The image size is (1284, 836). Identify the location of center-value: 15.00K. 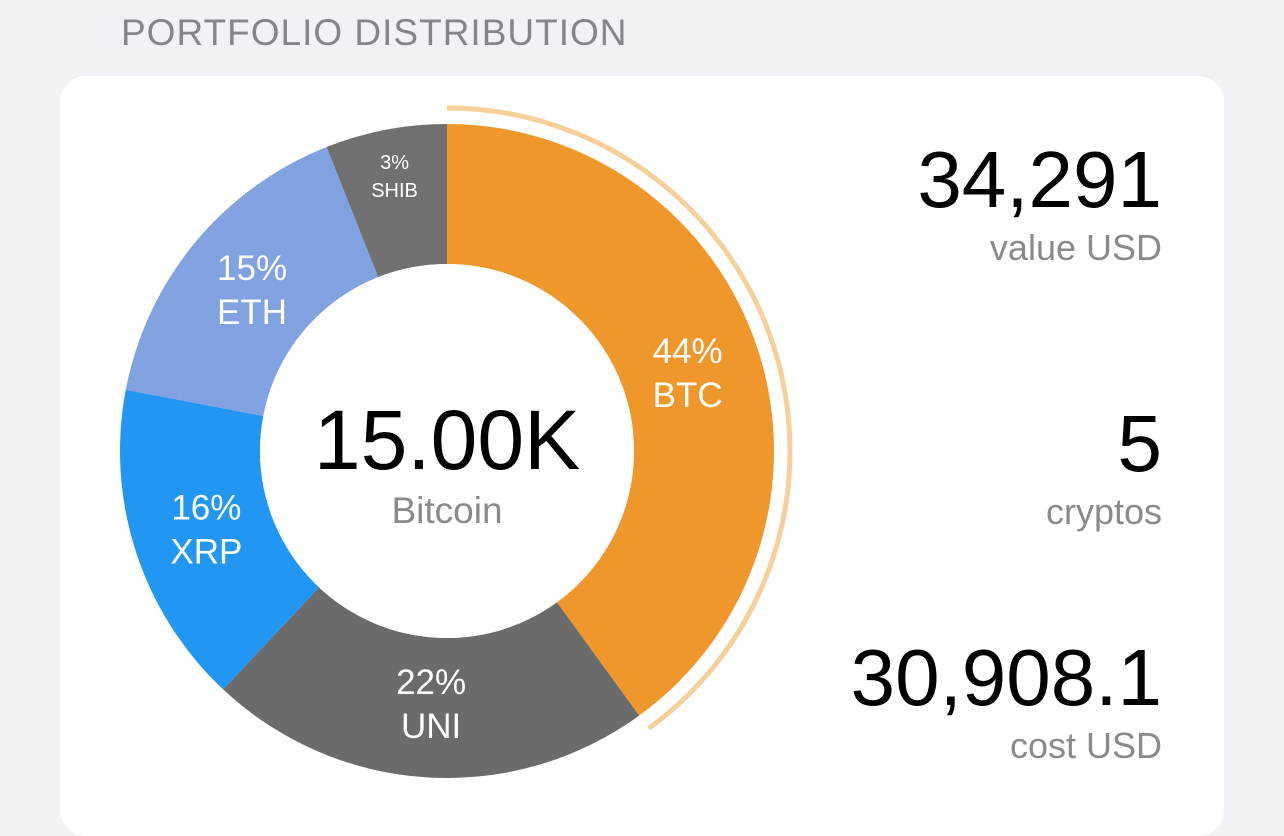
(447, 440).